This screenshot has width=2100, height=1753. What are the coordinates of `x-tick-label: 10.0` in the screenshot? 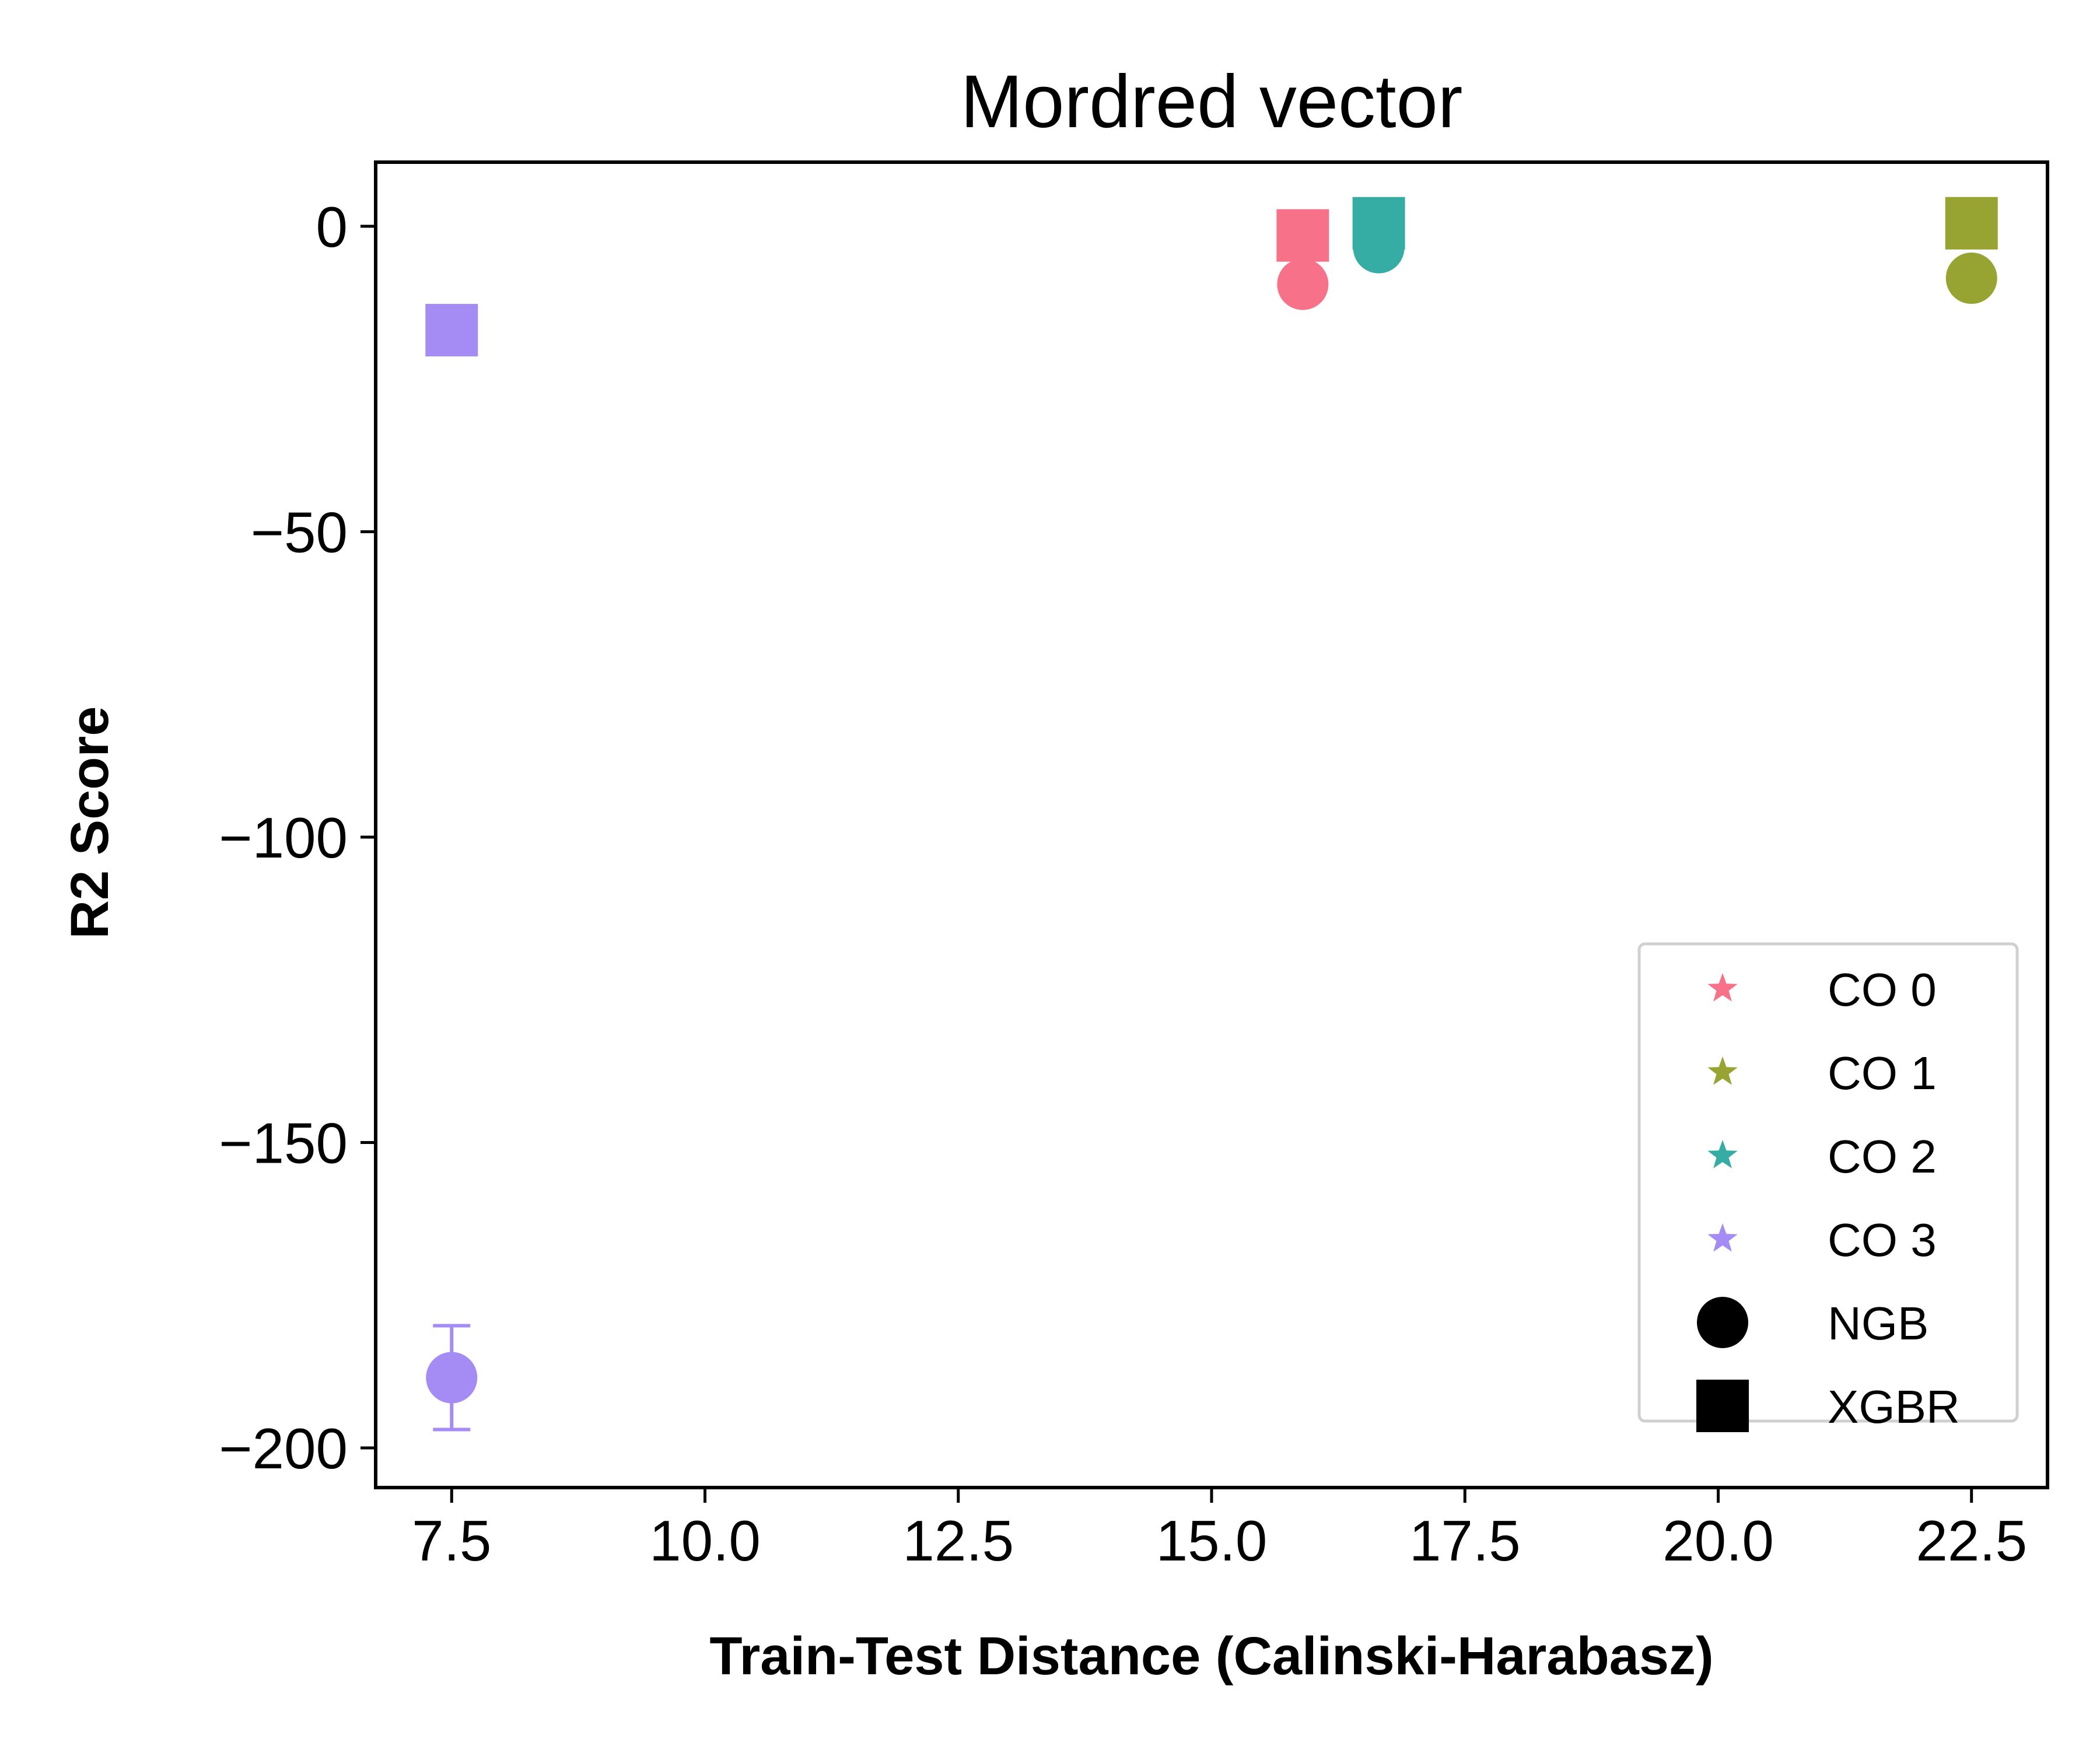 It's located at (705, 1541).